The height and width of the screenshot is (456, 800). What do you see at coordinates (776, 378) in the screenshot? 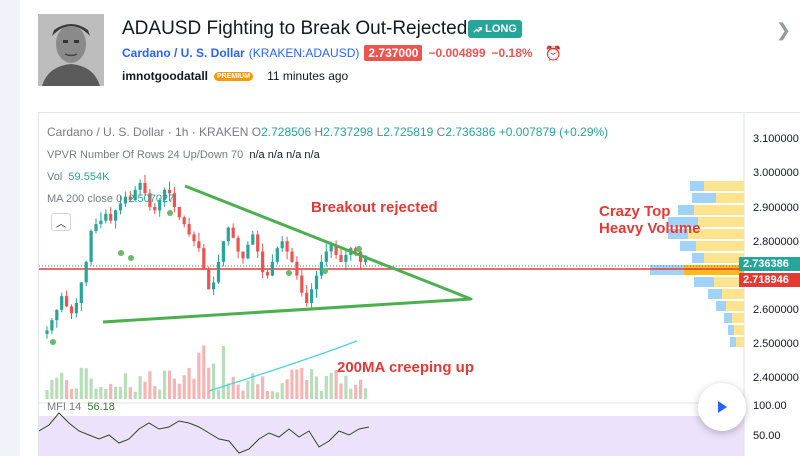
I see `price-axis-tick: 2.400000` at bounding box center [776, 378].